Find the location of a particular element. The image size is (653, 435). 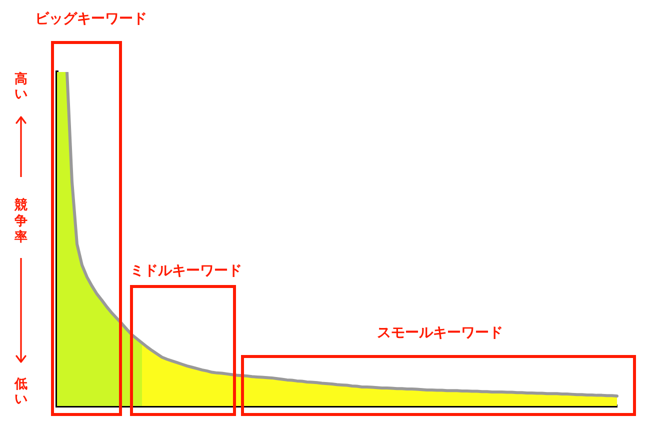

text: 低い is located at coordinates (21, 392).